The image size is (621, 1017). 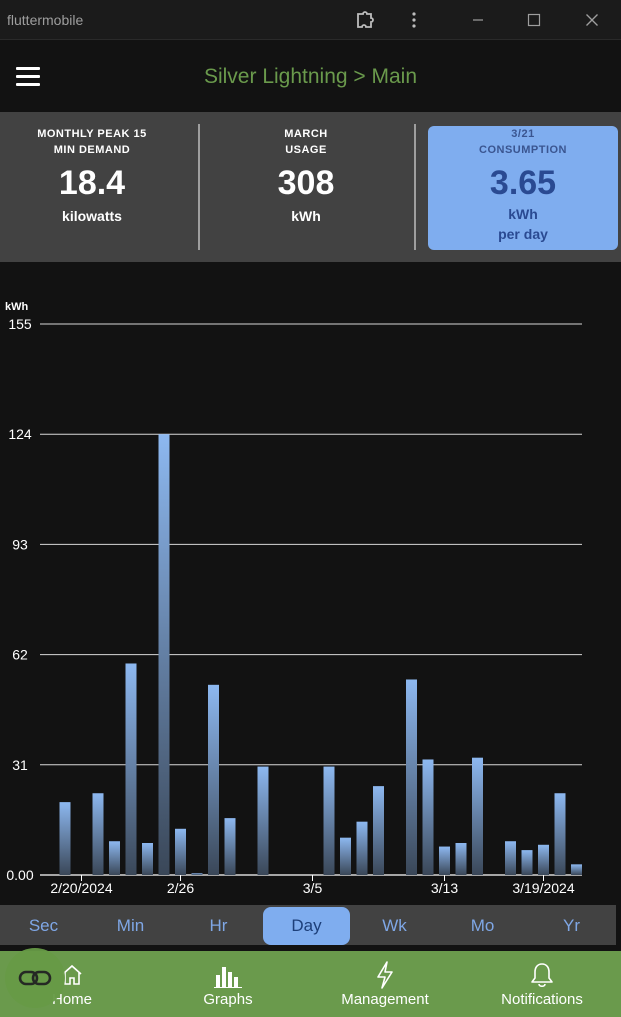 I want to click on y-tick-label: 62, so click(x=20, y=655).